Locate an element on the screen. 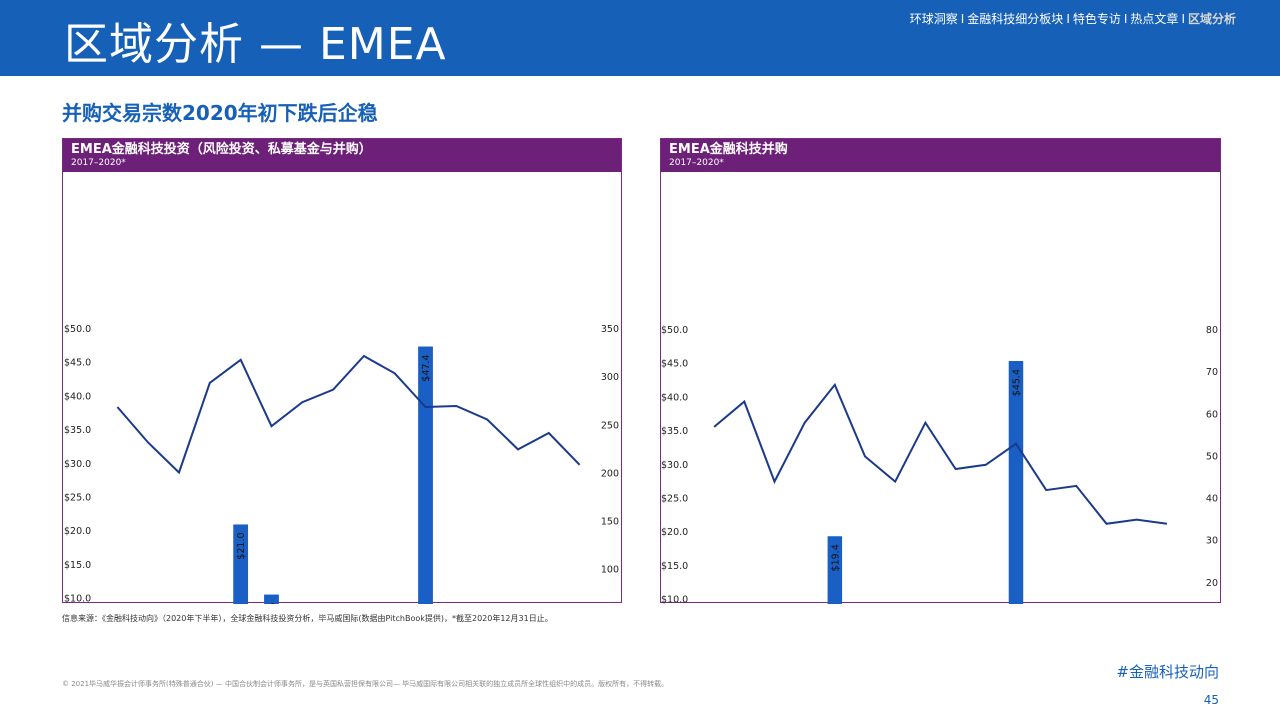 This screenshot has height=720, width=1280. page-title: 区域分析 — EMEA is located at coordinates (255, 44).